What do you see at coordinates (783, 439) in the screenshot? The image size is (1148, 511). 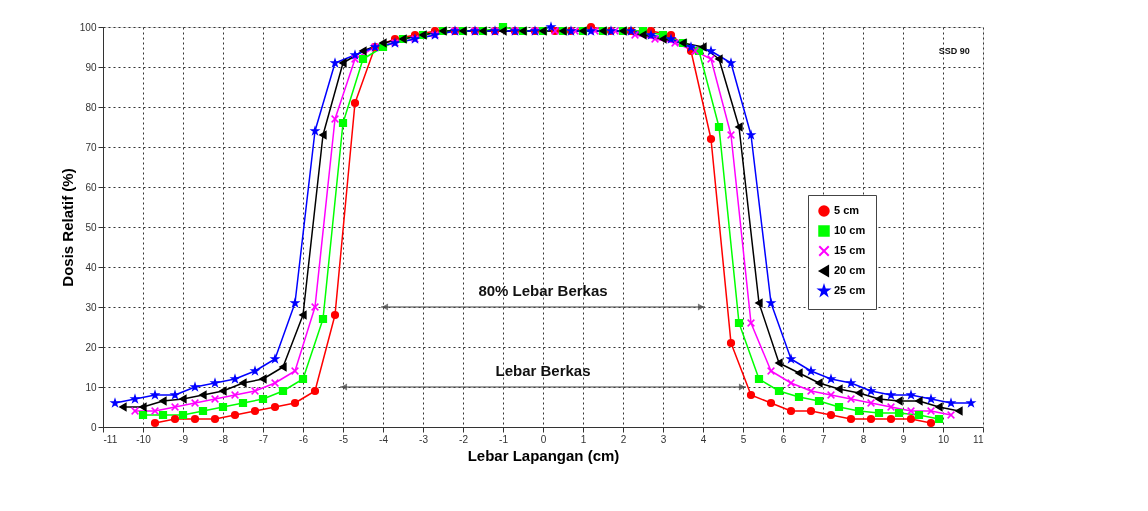 I see `x-tick-label: 6` at bounding box center [783, 439].